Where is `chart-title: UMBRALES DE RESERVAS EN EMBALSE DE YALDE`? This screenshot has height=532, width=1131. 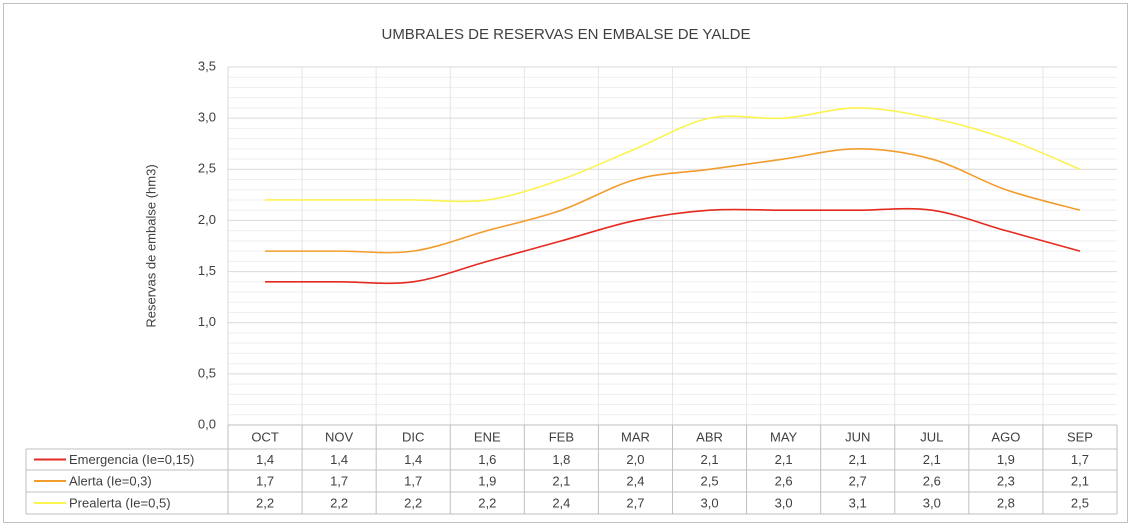 chart-title: UMBRALES DE RESERVAS EN EMBALSE DE YALDE is located at coordinates (565, 34).